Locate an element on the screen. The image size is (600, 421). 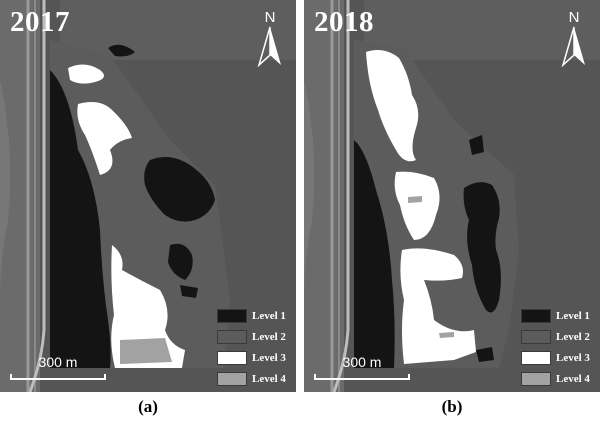
year-label: 2018 is located at coordinates (344, 22).